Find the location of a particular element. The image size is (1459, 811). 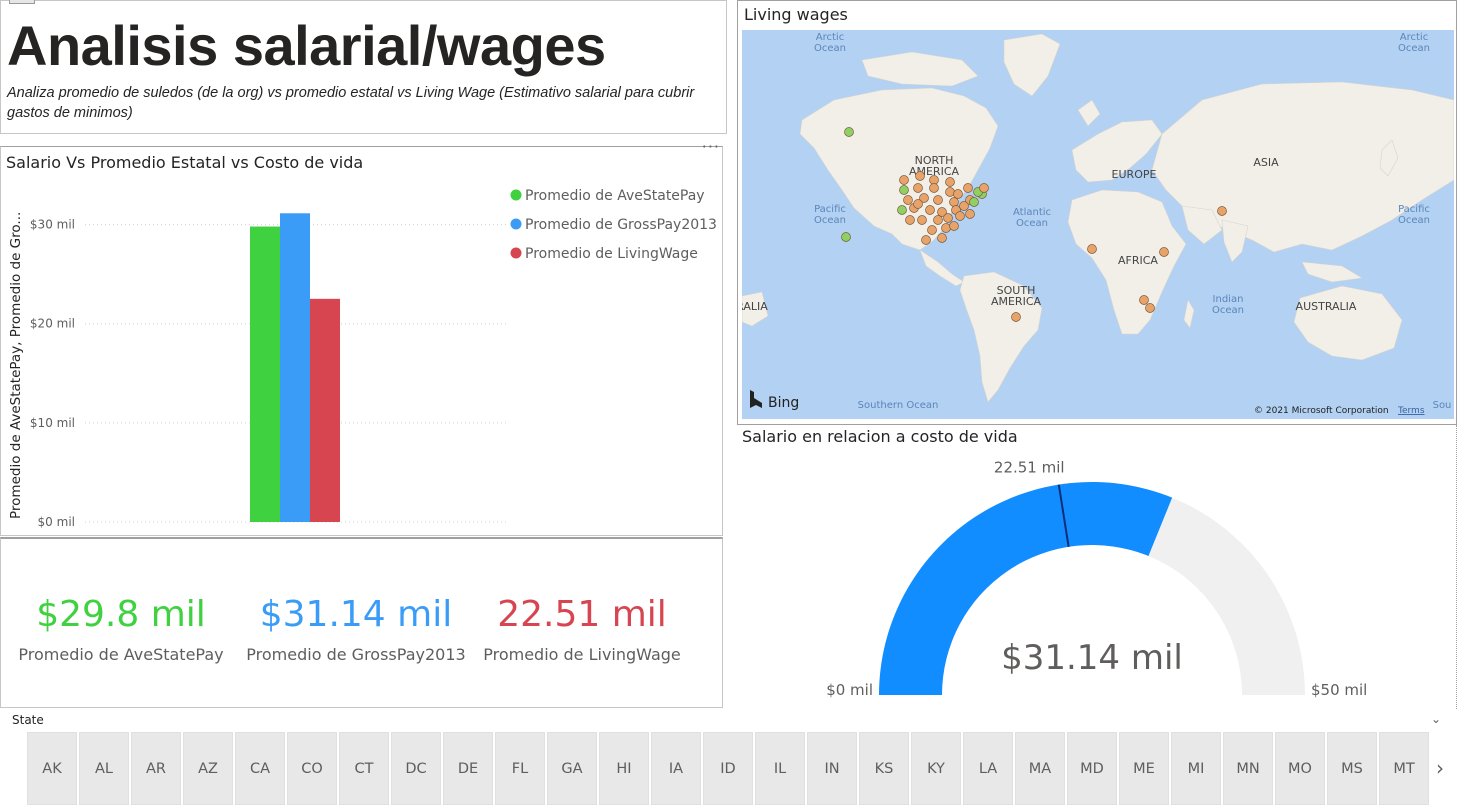

map-label-indian: Indian is located at coordinates (1228, 299).